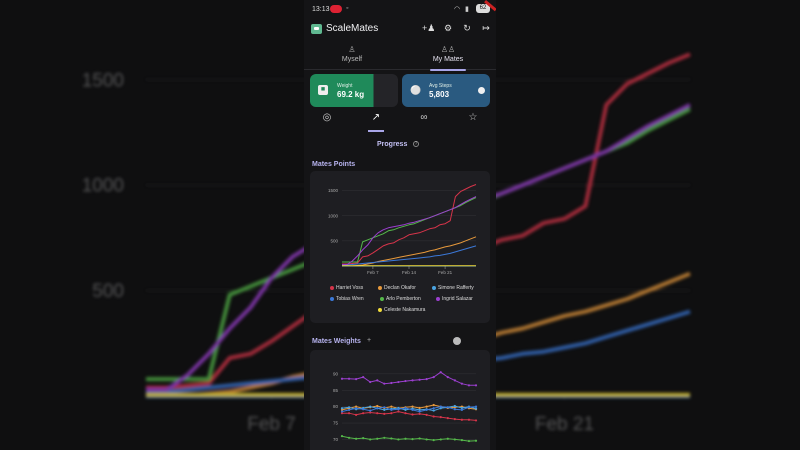 The image size is (800, 450). I want to click on app-title: ScaleMates, so click(352, 28).